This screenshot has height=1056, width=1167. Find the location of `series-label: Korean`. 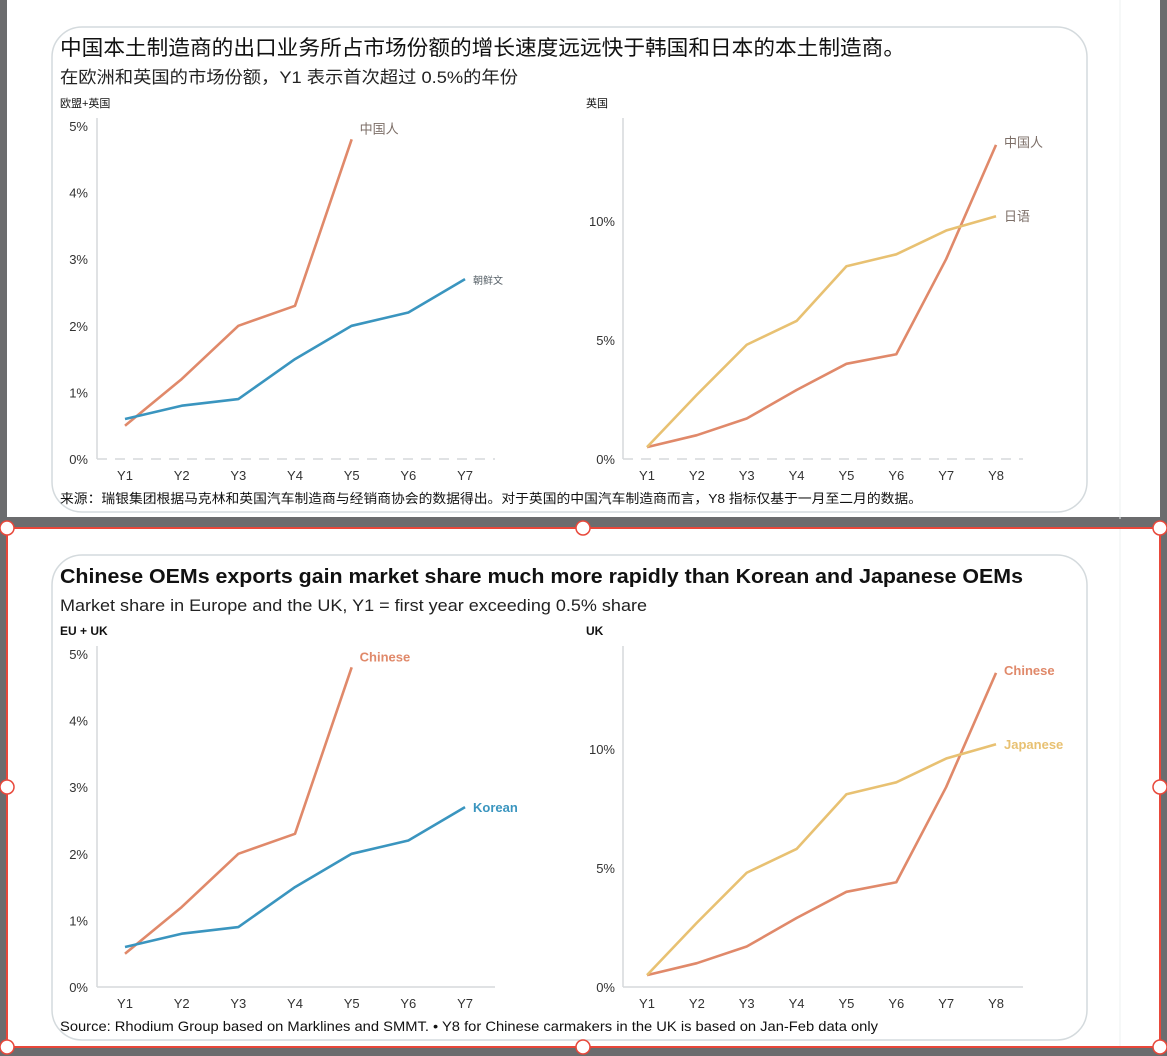

series-label: Korean is located at coordinates (495, 807).